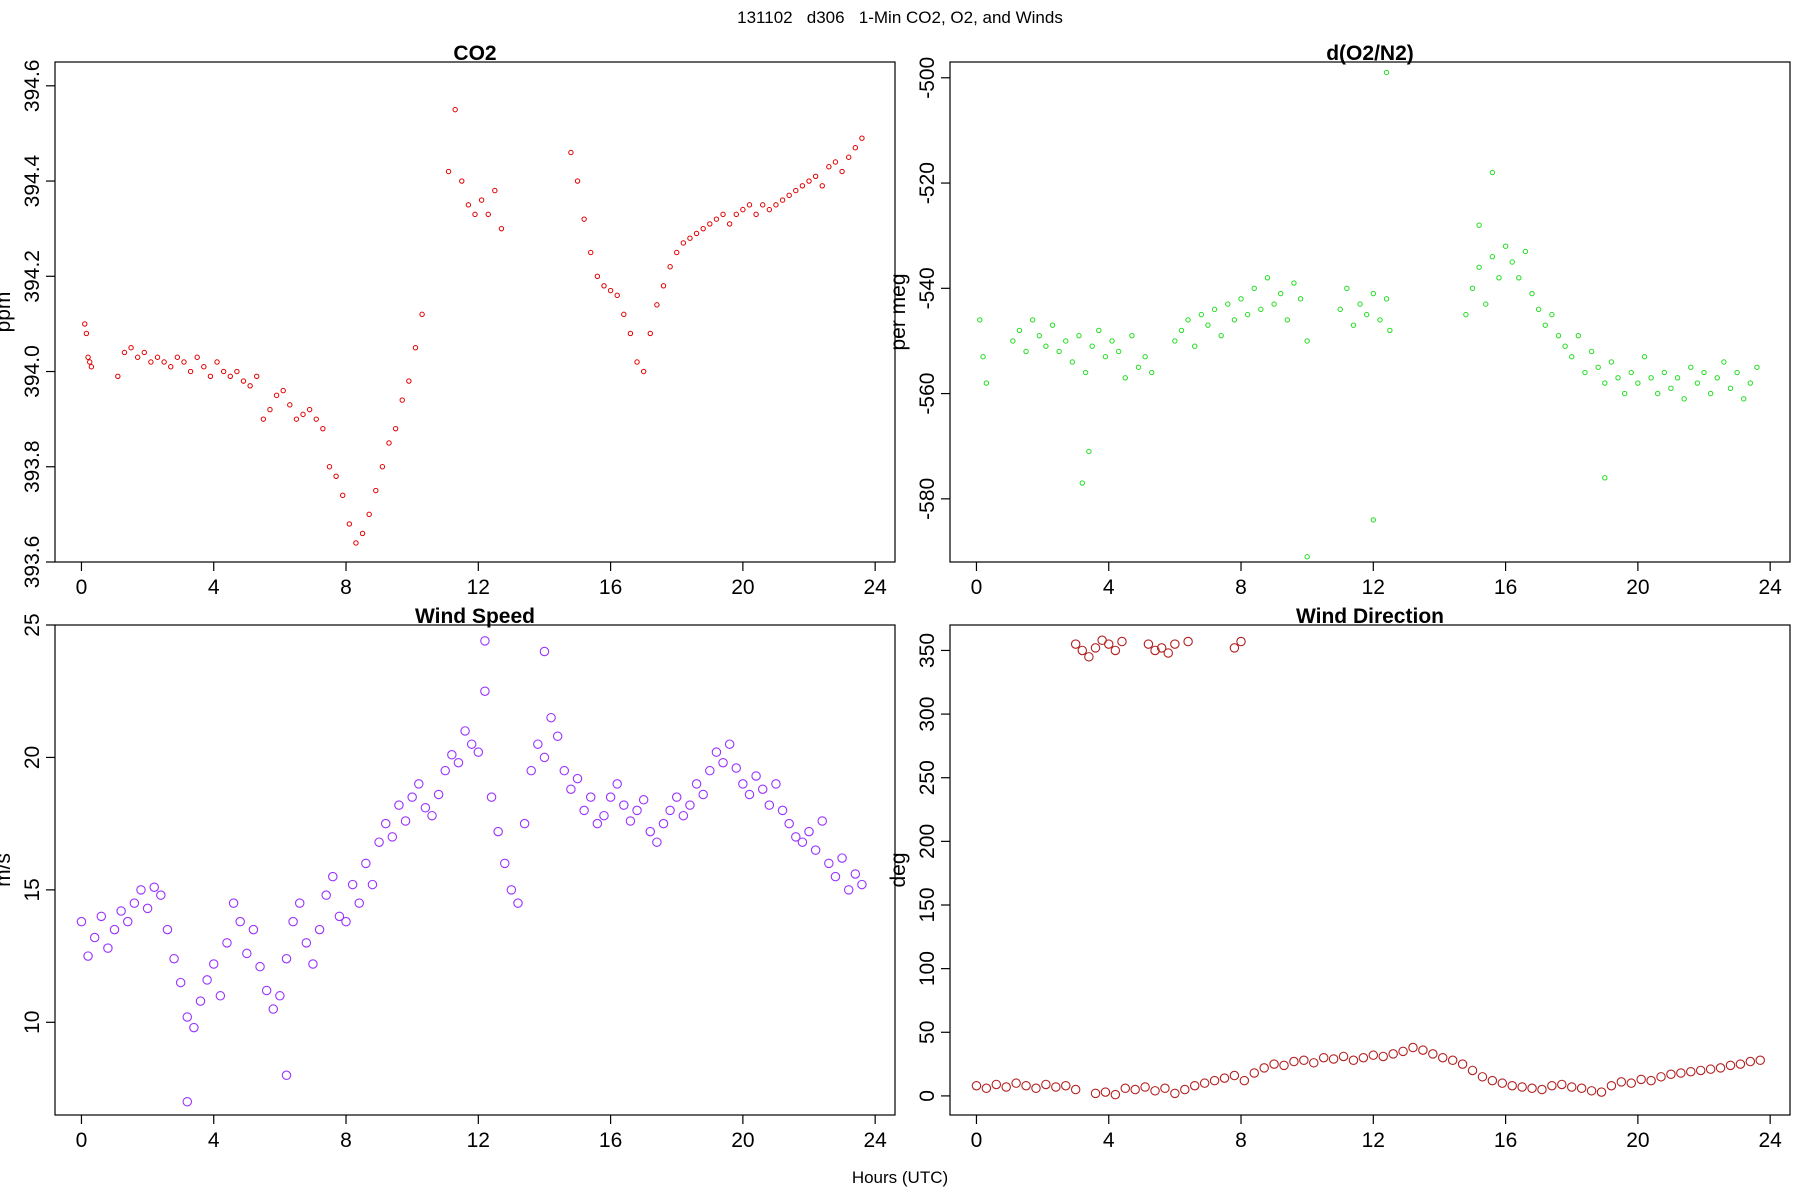 The image size is (1800, 1200). Describe the element at coordinates (478, 587) in the screenshot. I see `co2-x-tick-label: 12` at that location.